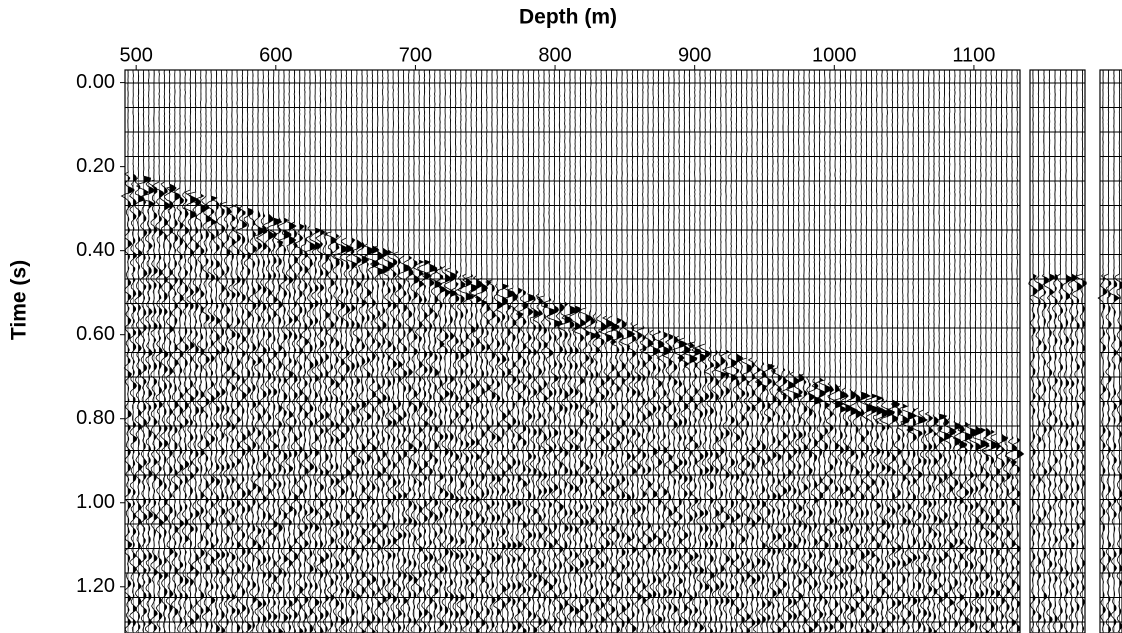 This screenshot has width=1122, height=633. What do you see at coordinates (275, 55) in the screenshot?
I see `x-tick-label: 600` at bounding box center [275, 55].